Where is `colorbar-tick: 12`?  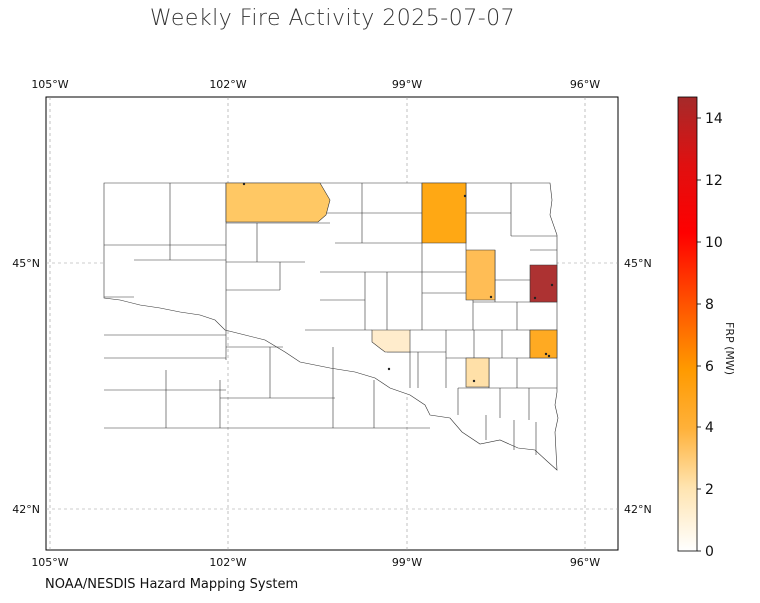
colorbar-tick: 12 is located at coordinates (714, 181).